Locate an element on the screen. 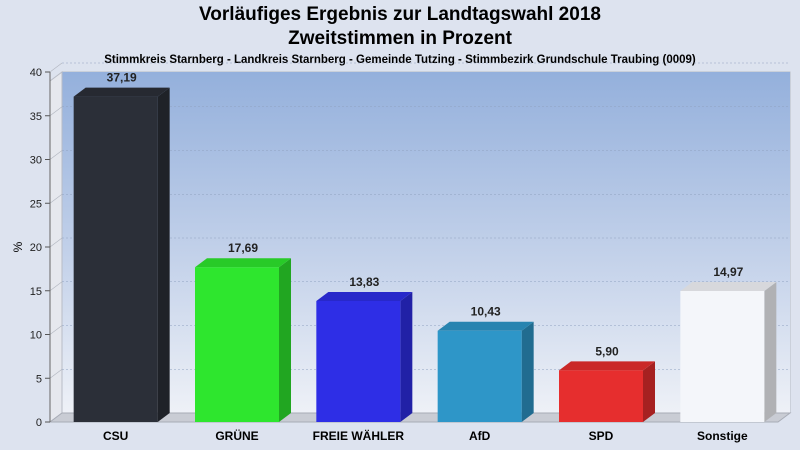 The image size is (800, 450). chart-subtitle: Zweitstimmen in Prozent is located at coordinates (400, 38).